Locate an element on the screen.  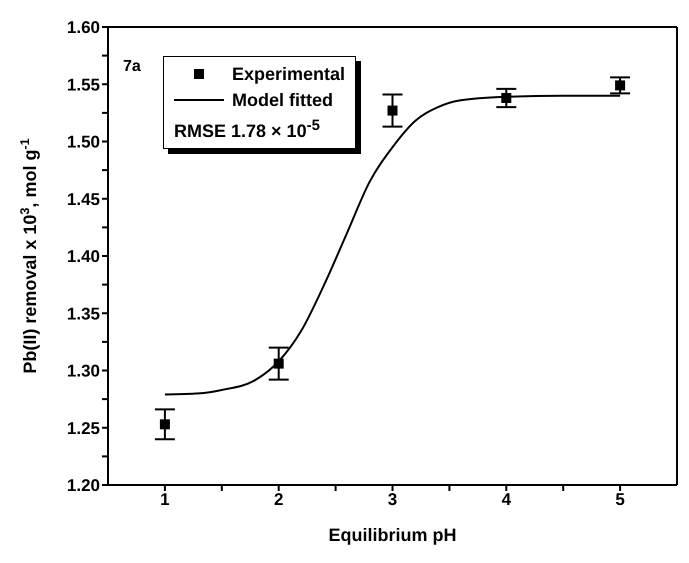
x-tick-label: 3 is located at coordinates (393, 500).